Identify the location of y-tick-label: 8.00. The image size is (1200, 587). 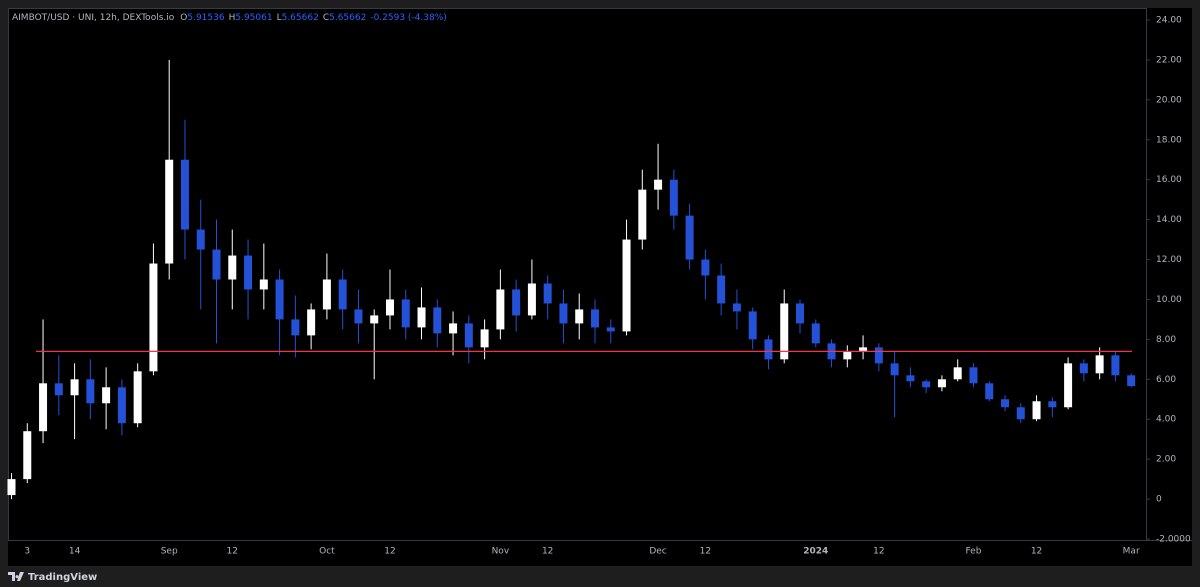
(1166, 340).